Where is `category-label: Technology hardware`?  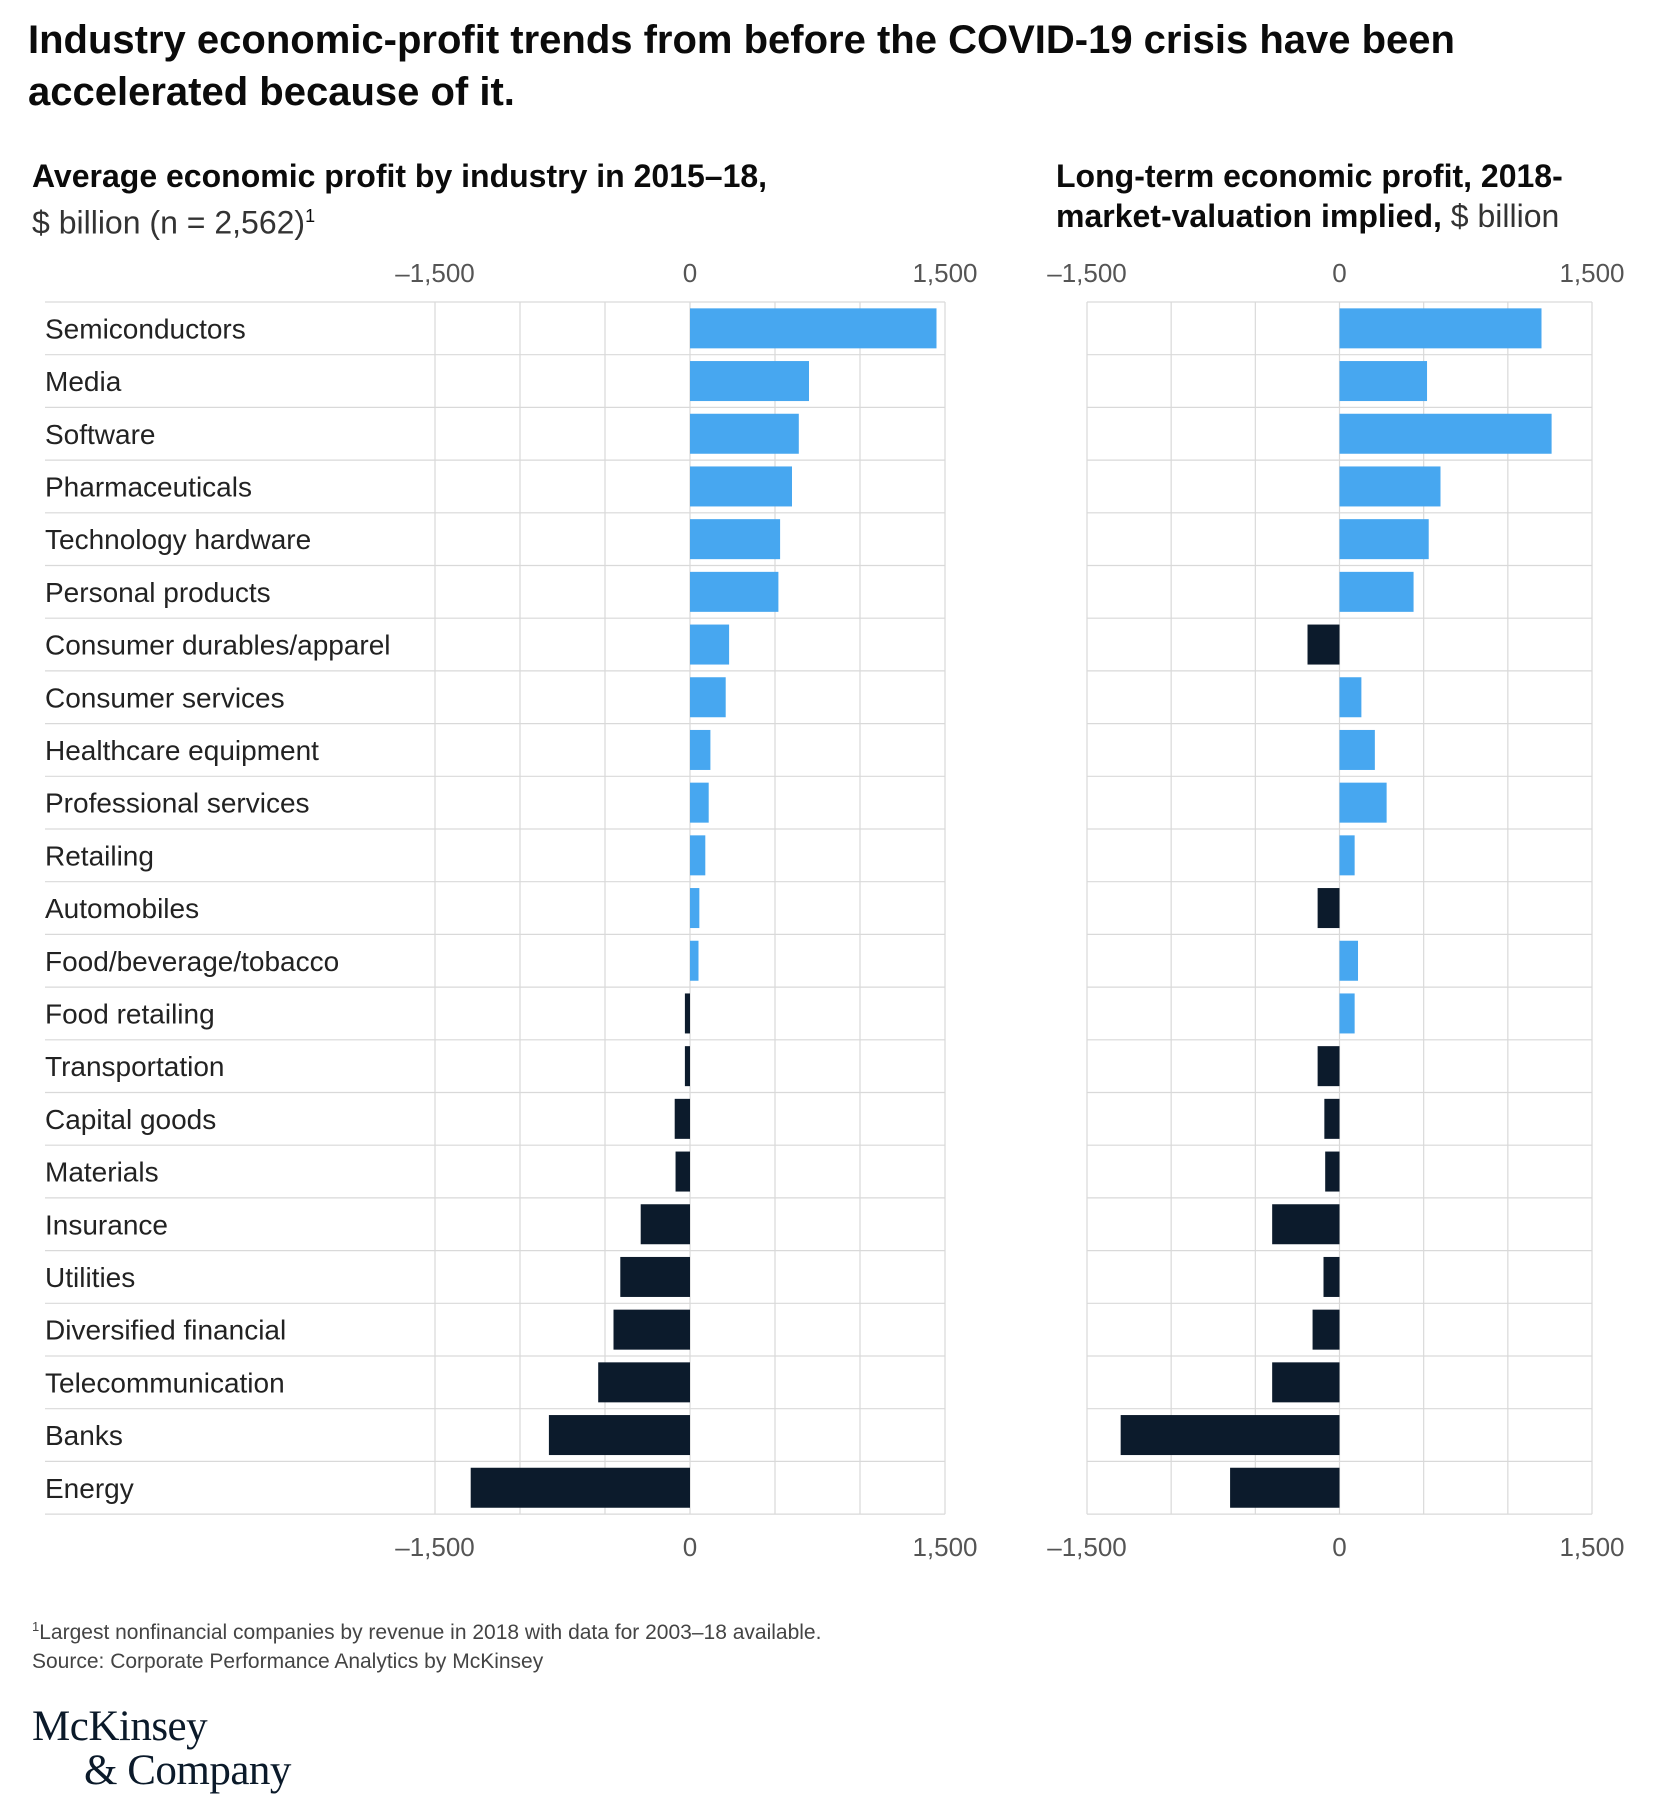 category-label: Technology hardware is located at coordinates (178, 539).